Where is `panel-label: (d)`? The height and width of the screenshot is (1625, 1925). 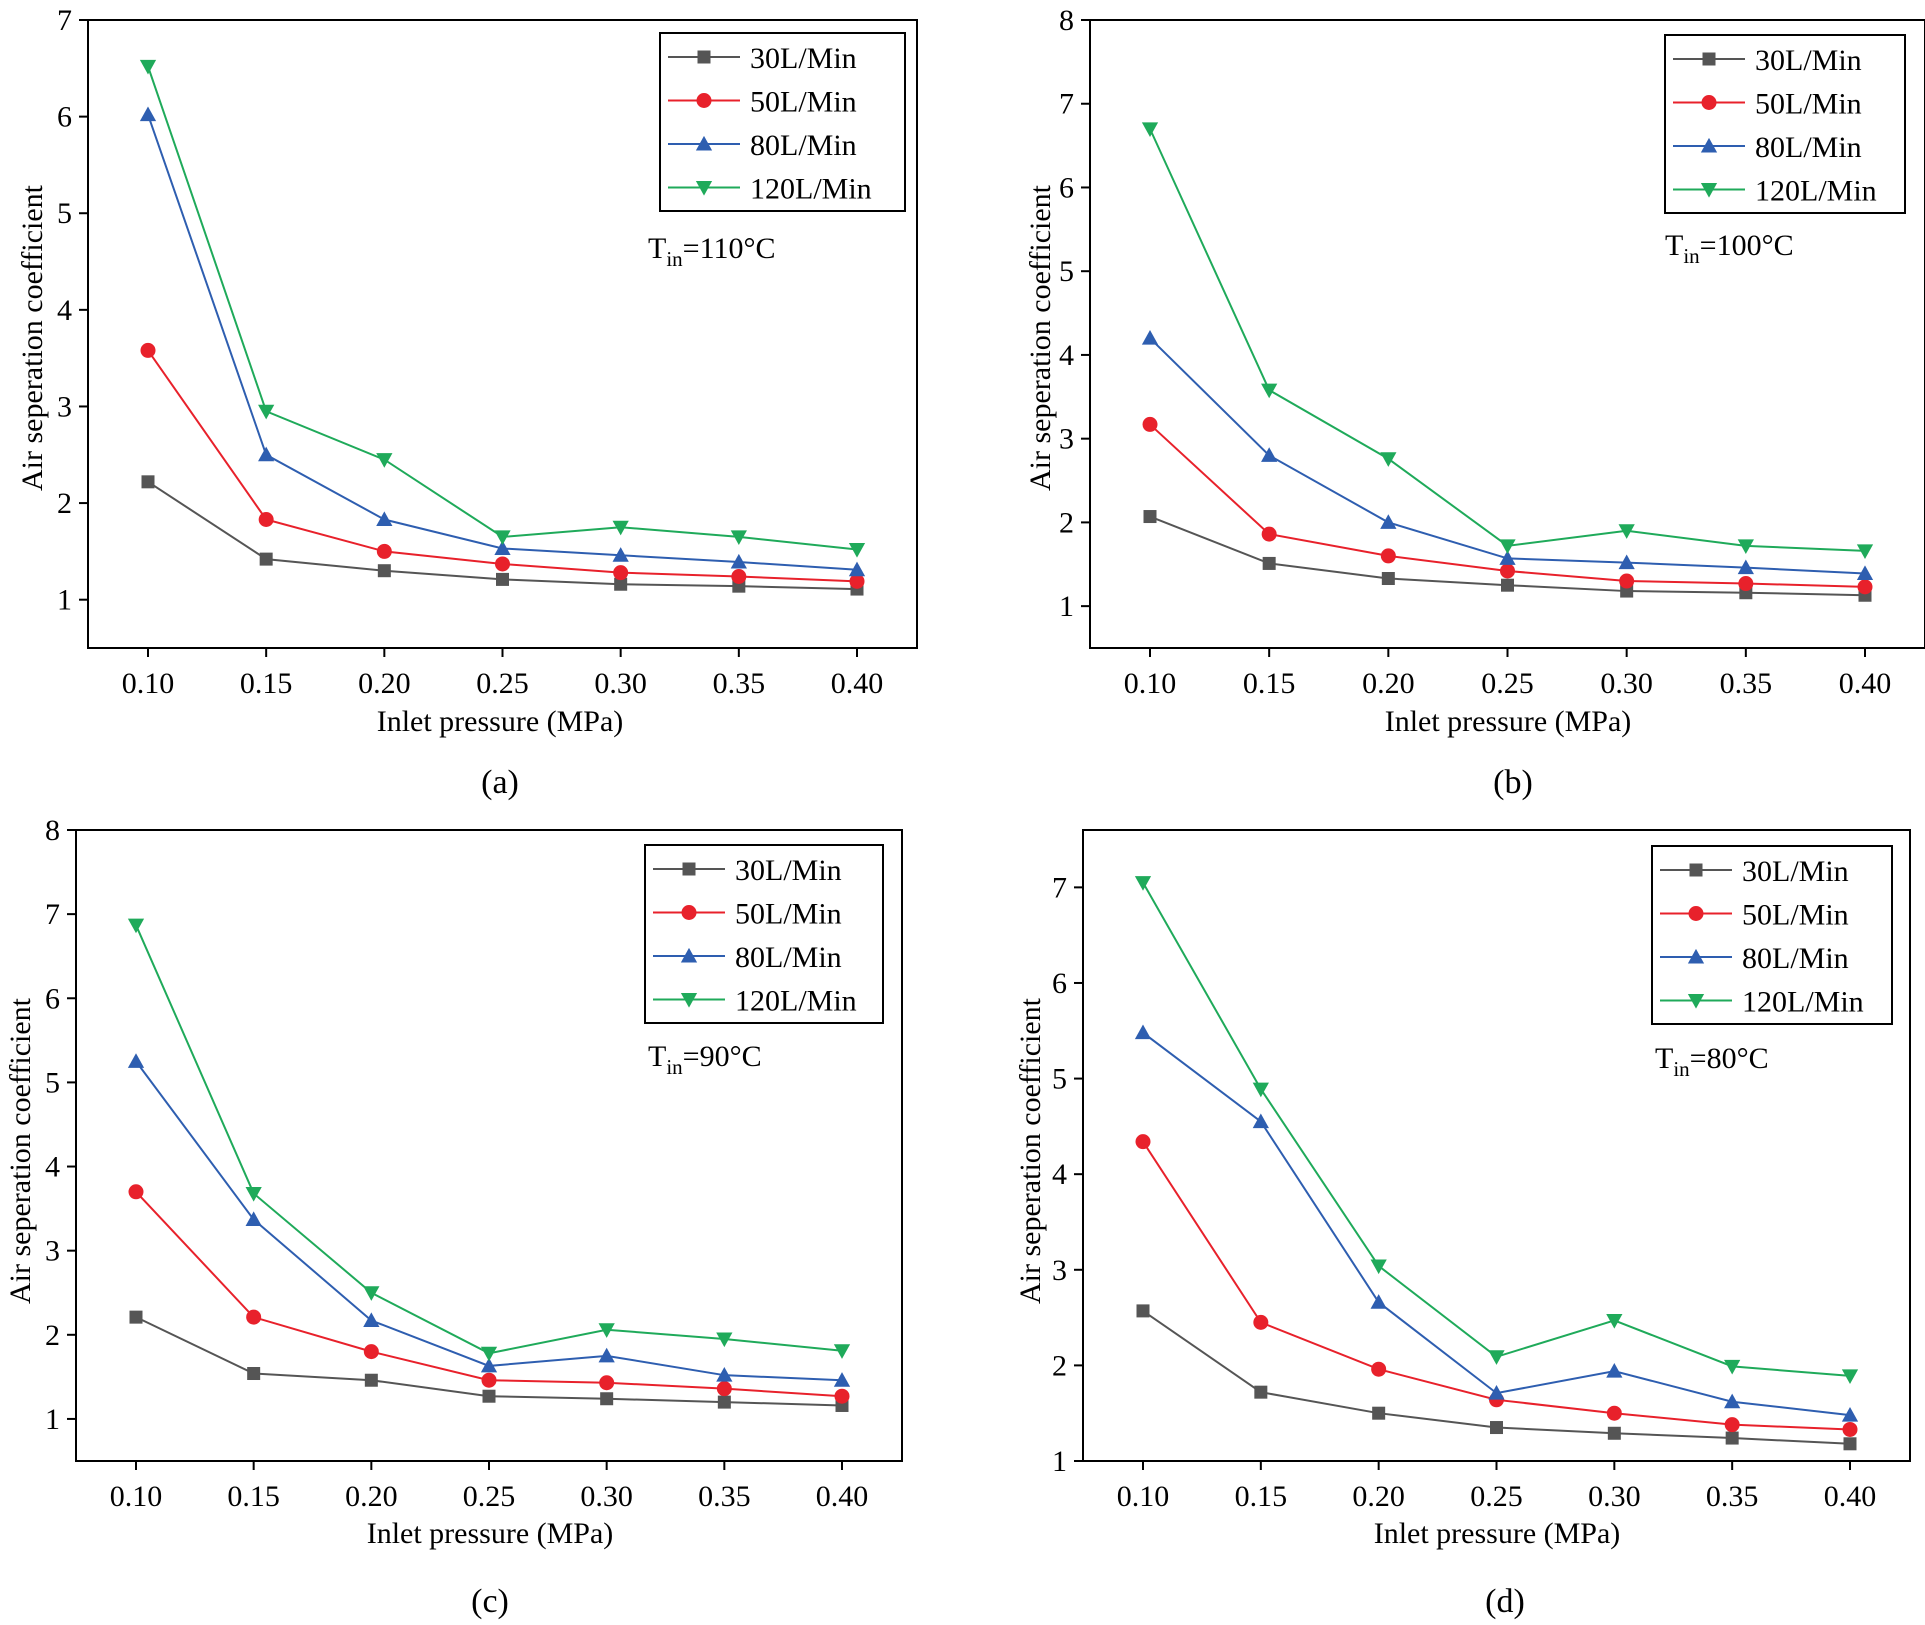
panel-label: (d) is located at coordinates (1505, 1601).